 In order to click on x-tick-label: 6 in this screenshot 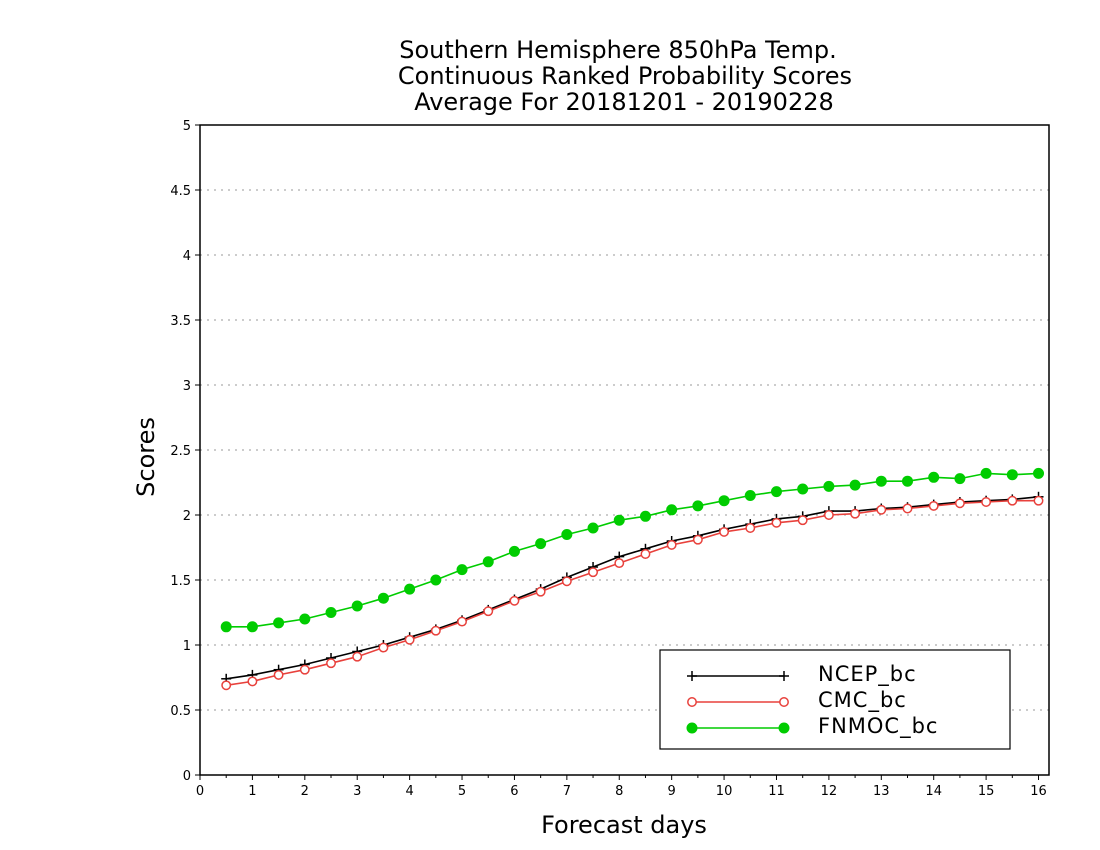, I will do `click(514, 791)`.